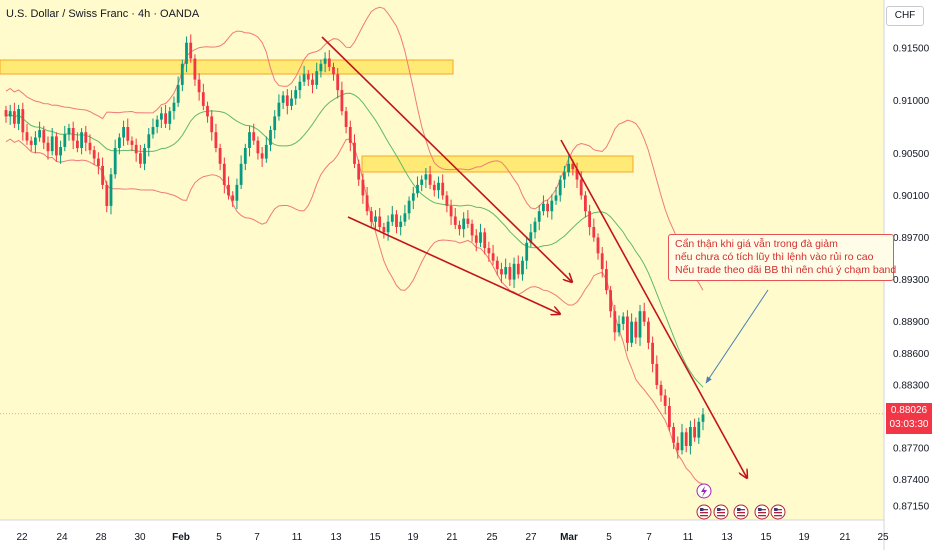  Describe the element at coordinates (911, 480) in the screenshot. I see `y-tick-label: 0.87400` at that location.